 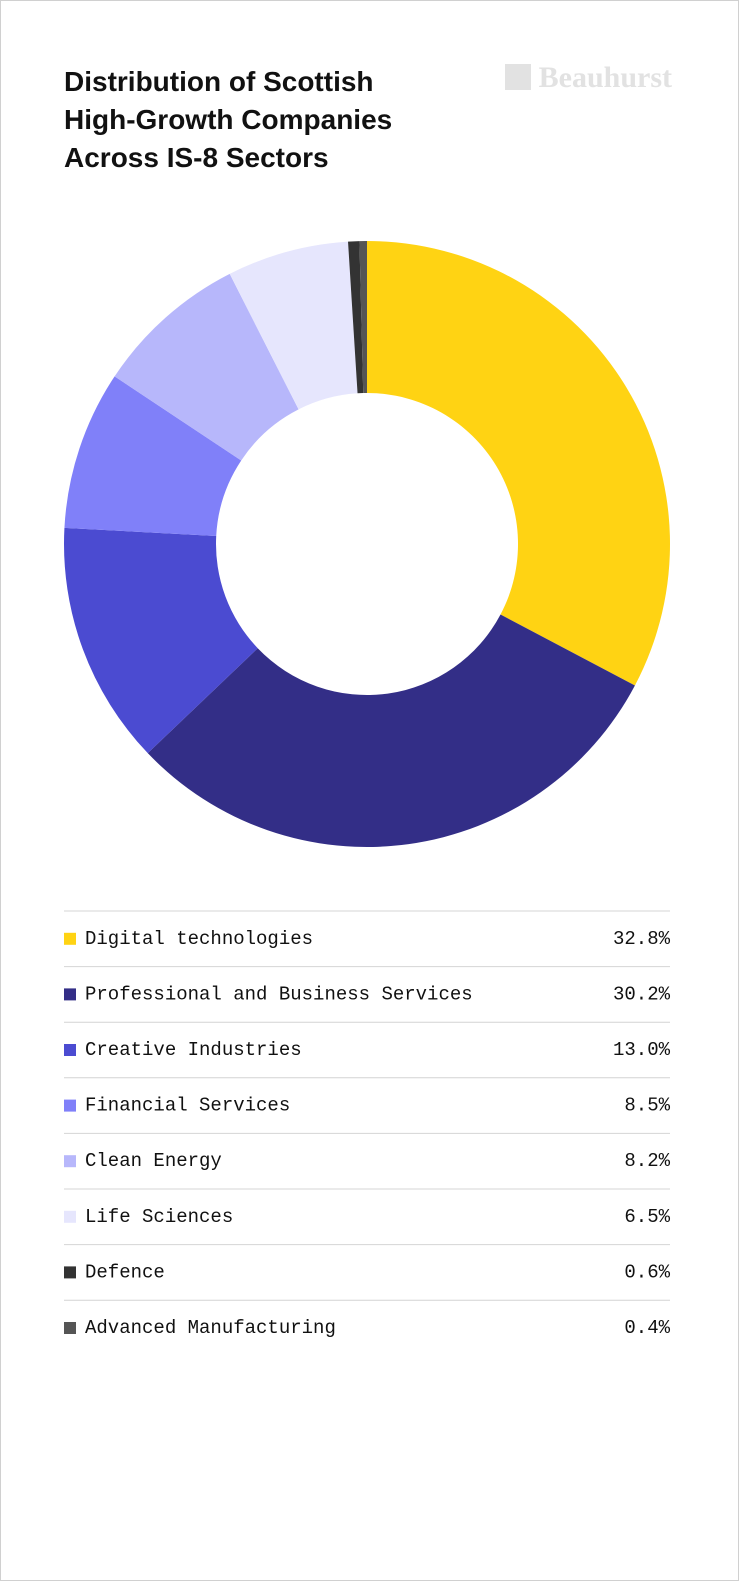 What do you see at coordinates (642, 1050) in the screenshot?
I see `legend-value: 13.0%` at bounding box center [642, 1050].